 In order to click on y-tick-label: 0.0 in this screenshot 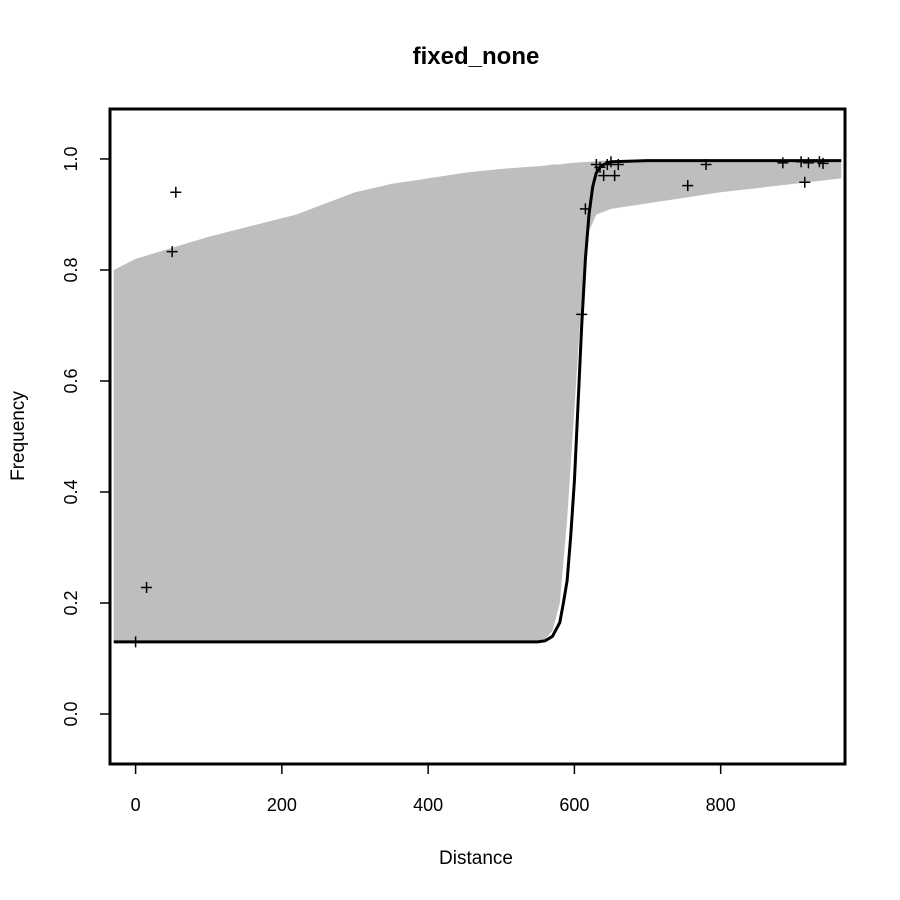, I will do `click(71, 714)`.